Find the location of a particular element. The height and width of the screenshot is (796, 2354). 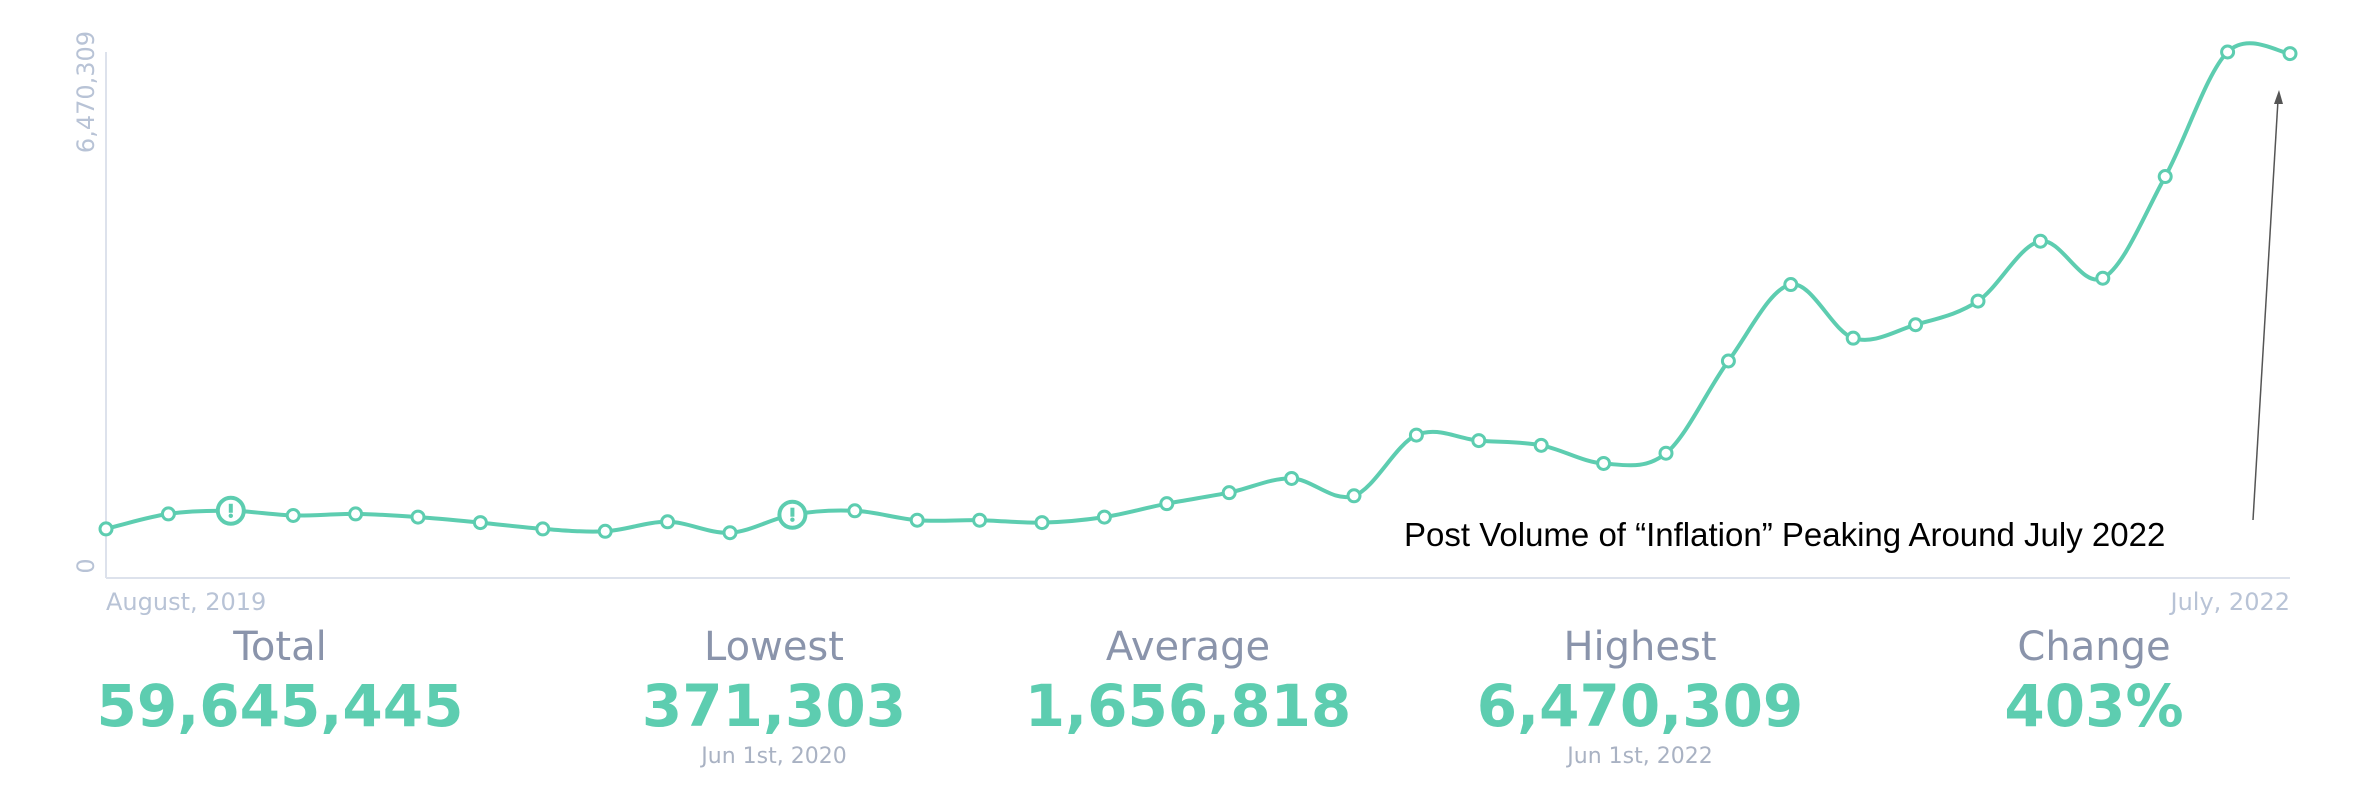

stat-value: 403% is located at coordinates (2094, 706).